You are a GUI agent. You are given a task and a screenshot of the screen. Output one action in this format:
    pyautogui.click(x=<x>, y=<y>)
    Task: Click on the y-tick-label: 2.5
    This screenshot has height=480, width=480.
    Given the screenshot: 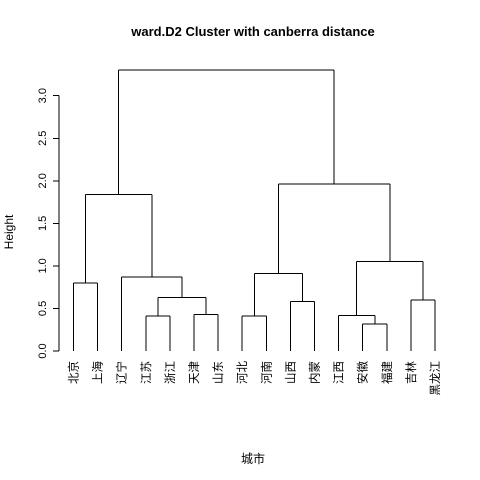 What is the action you would take?
    pyautogui.click(x=43, y=138)
    